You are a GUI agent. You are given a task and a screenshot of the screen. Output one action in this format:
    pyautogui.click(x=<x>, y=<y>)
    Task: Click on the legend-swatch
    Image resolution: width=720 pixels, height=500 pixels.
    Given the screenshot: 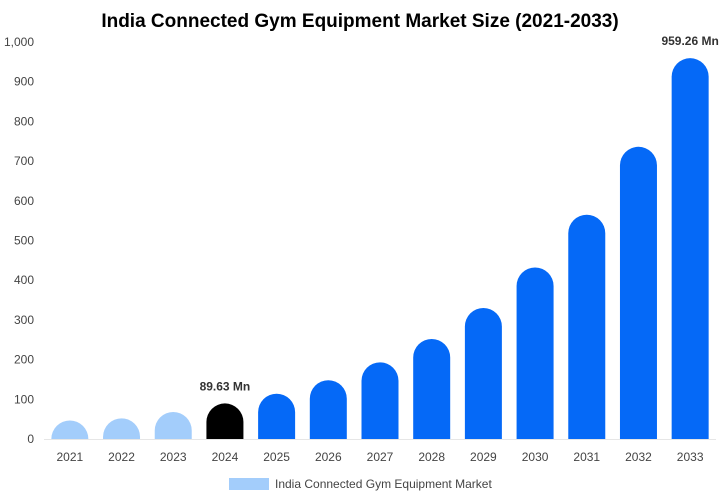 What is the action you would take?
    pyautogui.click(x=249, y=484)
    